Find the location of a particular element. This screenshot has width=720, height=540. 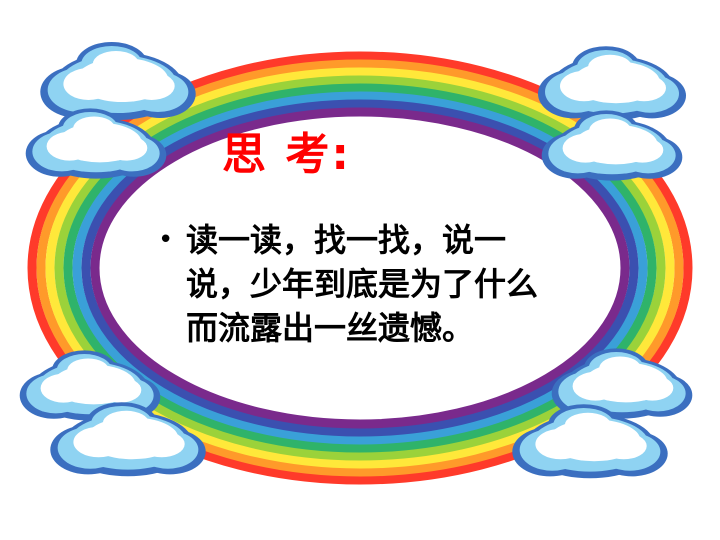

slide-body: • 读一读，找一找，说一说，少年到底是为了什么而流露出一丝遗憾。 is located at coordinates (358, 284).